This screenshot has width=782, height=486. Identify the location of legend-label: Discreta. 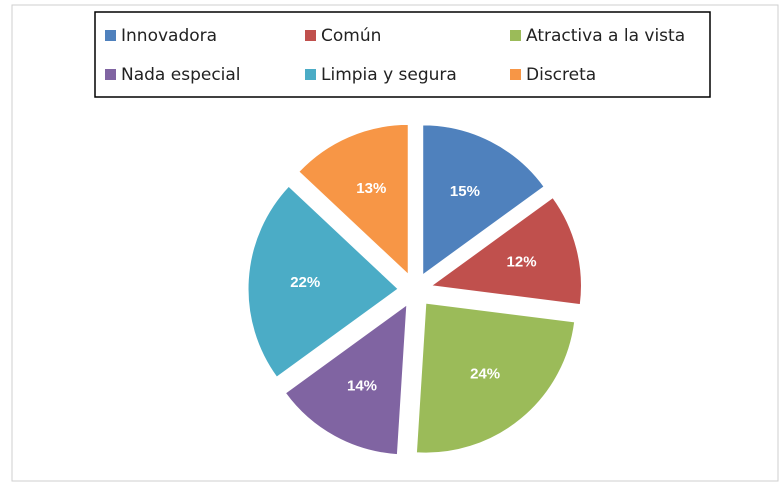
(561, 75).